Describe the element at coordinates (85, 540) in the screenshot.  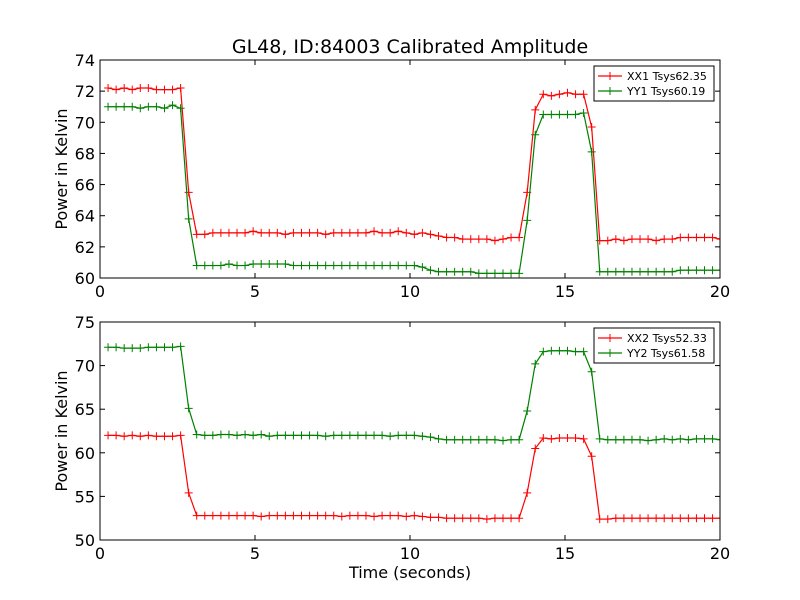
I see `bottom-y-tick-label: 50` at that location.